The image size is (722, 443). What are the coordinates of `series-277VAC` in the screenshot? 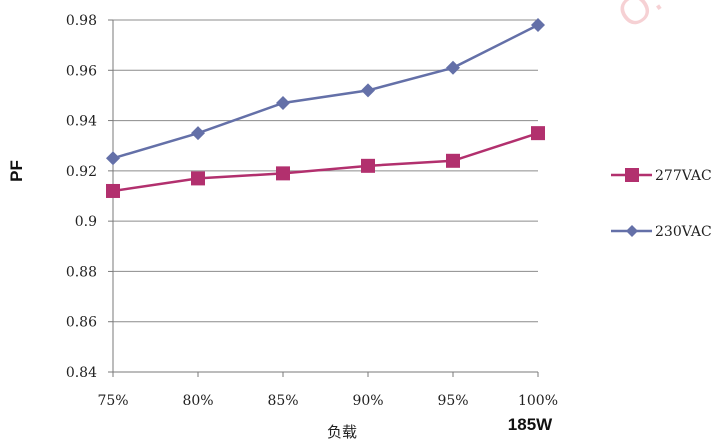 It's located at (325, 162).